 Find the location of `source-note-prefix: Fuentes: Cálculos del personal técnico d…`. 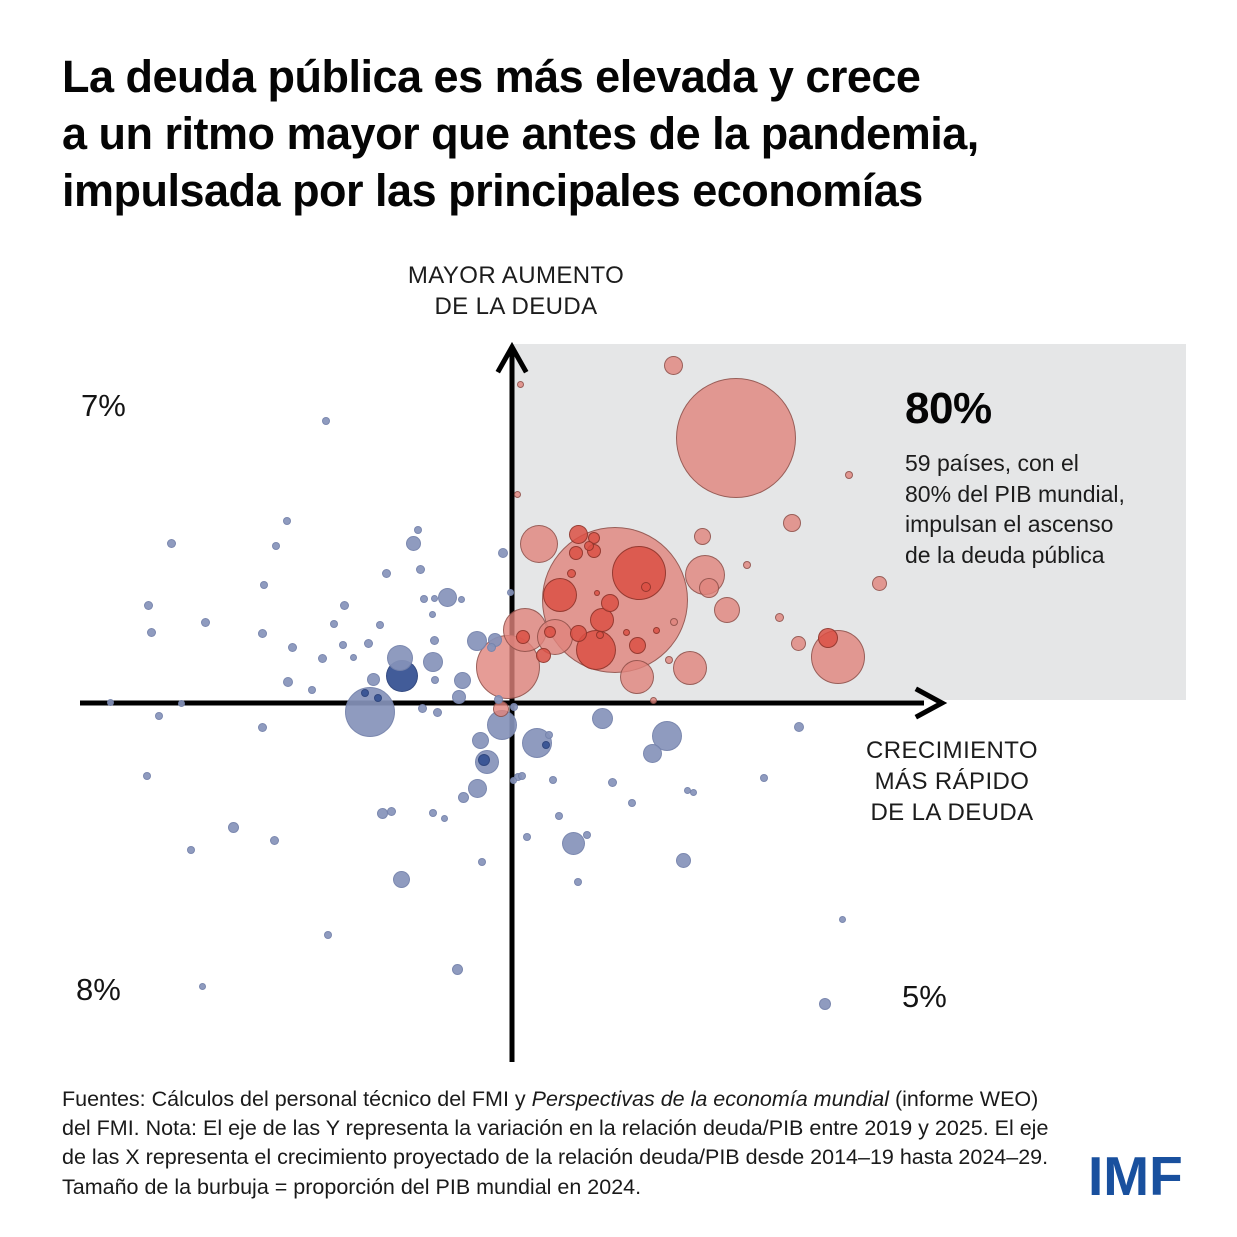

source-note-prefix: Fuentes: Cálculos del personal técnico d… is located at coordinates (297, 1099).